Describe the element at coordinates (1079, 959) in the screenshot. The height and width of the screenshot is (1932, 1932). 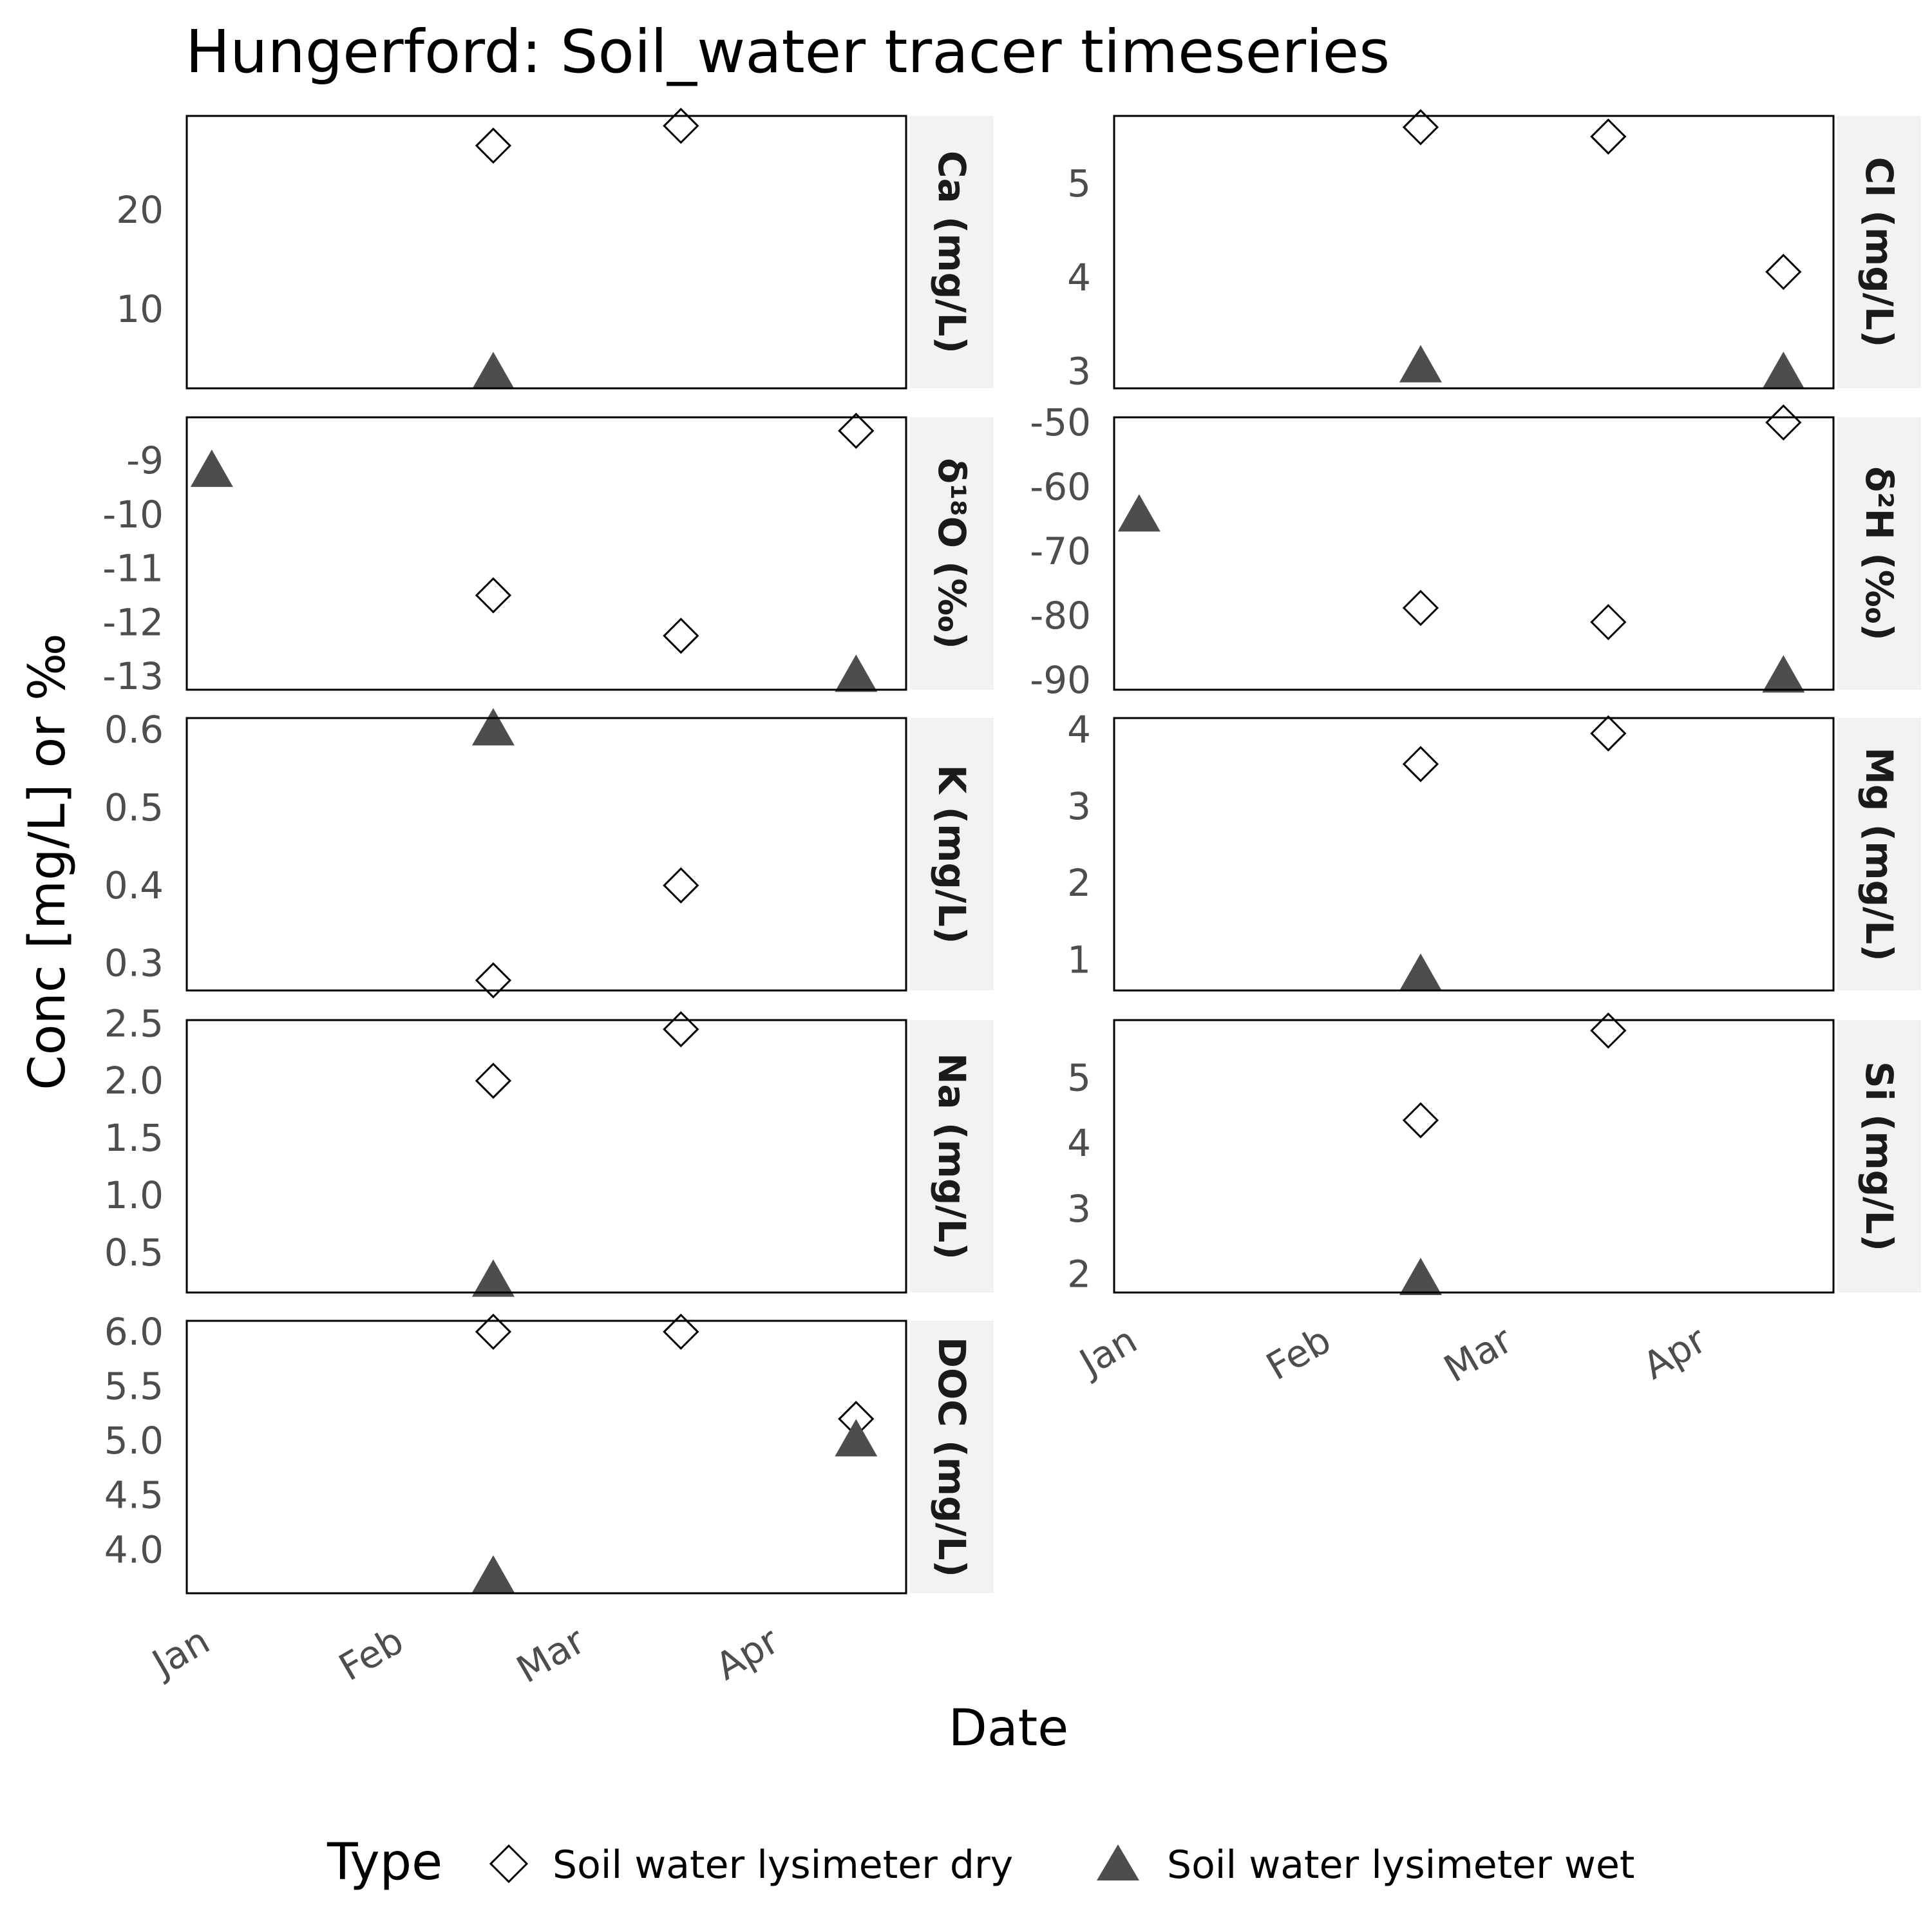
I see `y-tick-label: 1` at that location.